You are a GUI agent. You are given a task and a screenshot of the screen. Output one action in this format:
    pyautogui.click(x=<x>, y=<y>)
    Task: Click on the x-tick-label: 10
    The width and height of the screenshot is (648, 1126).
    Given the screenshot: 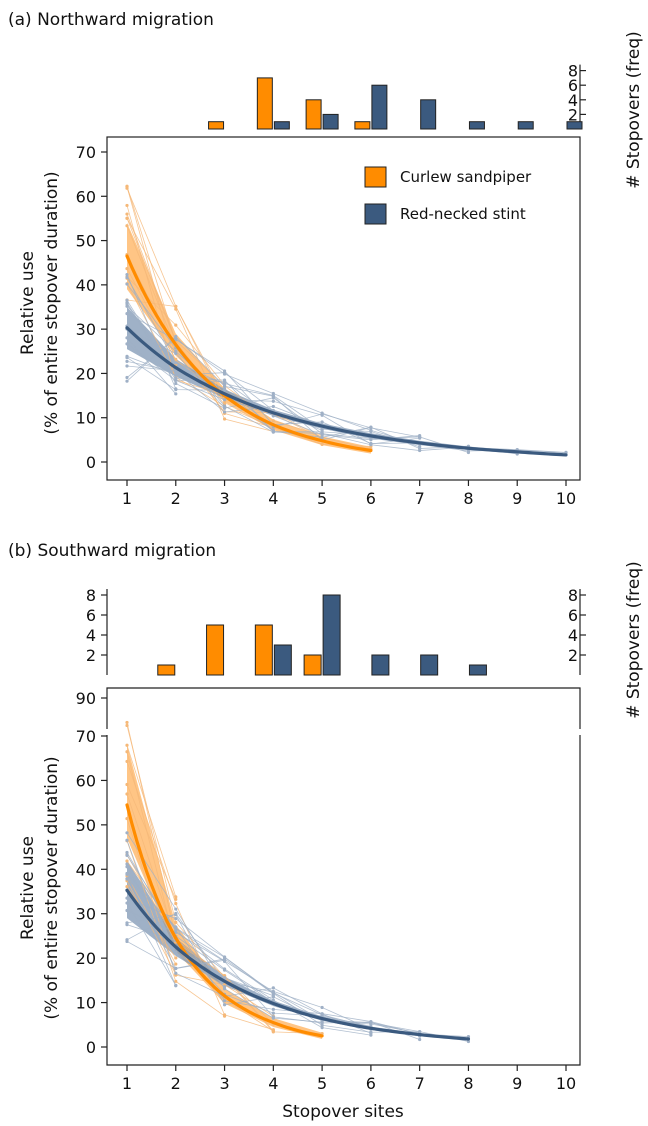 What is the action you would take?
    pyautogui.click(x=566, y=498)
    